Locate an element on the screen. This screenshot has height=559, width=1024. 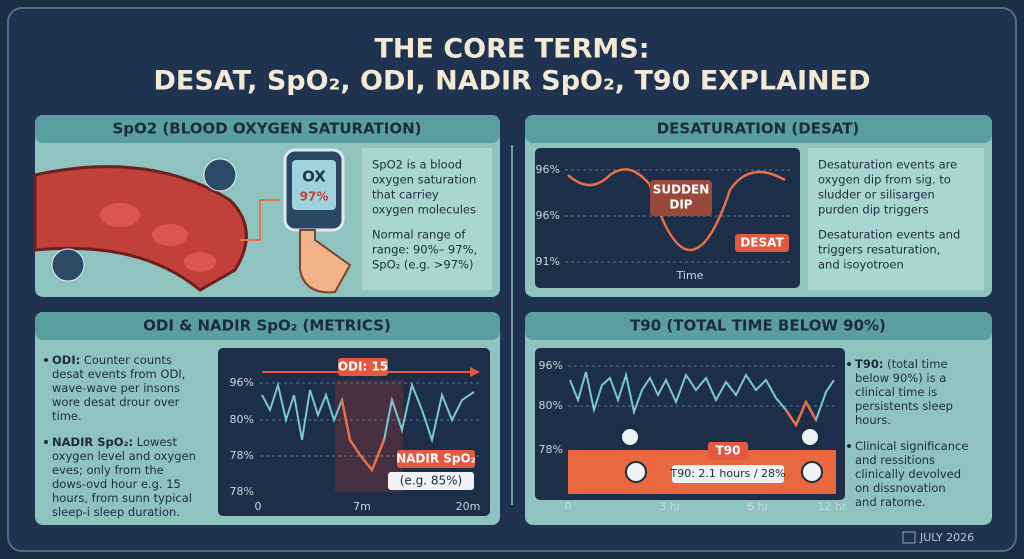
paragraph-line: below 90%) is a is located at coordinates (900, 378).